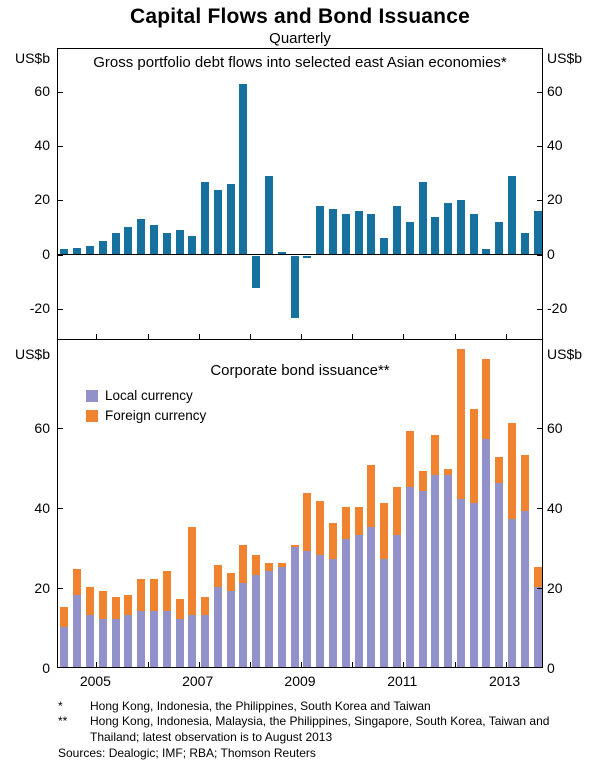 Image resolution: width=600 pixels, height=767 pixels. What do you see at coordinates (505, 681) in the screenshot?
I see `x-axis-label: 2013` at bounding box center [505, 681].